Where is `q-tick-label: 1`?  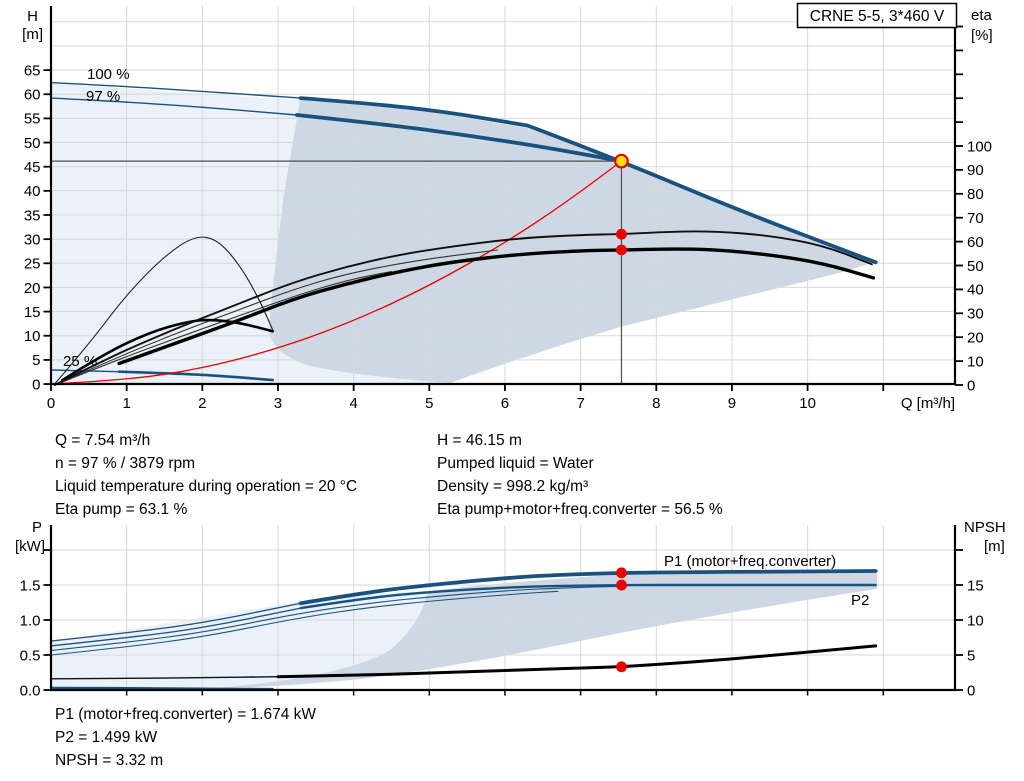 q-tick-label: 1 is located at coordinates (126, 403).